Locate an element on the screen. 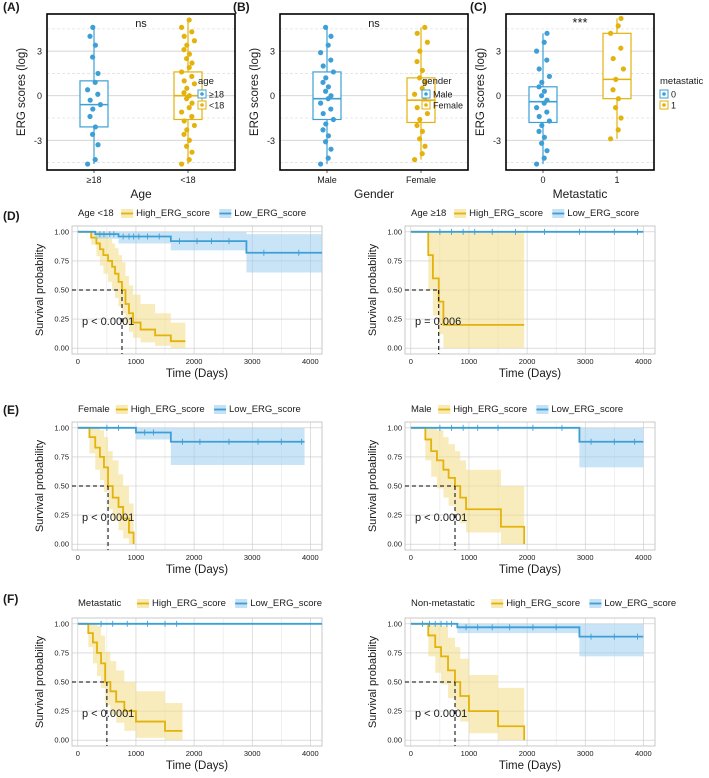 This screenshot has height=778, width=709. legend: Age <18 High_ERG_score Low_ERG_score is located at coordinates (192, 213).